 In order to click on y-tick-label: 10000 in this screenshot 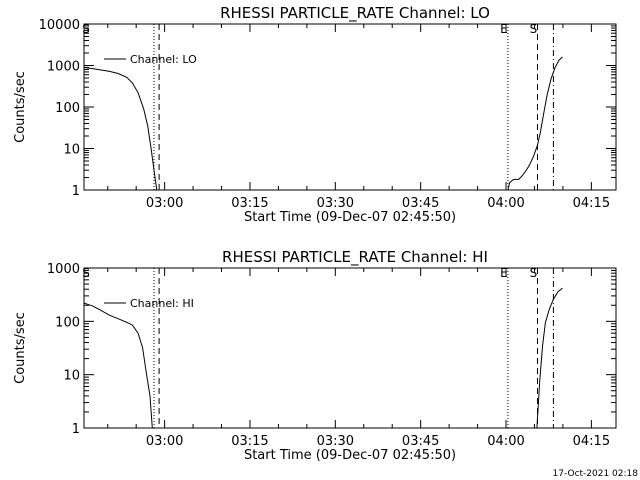, I will do `click(59, 25)`.